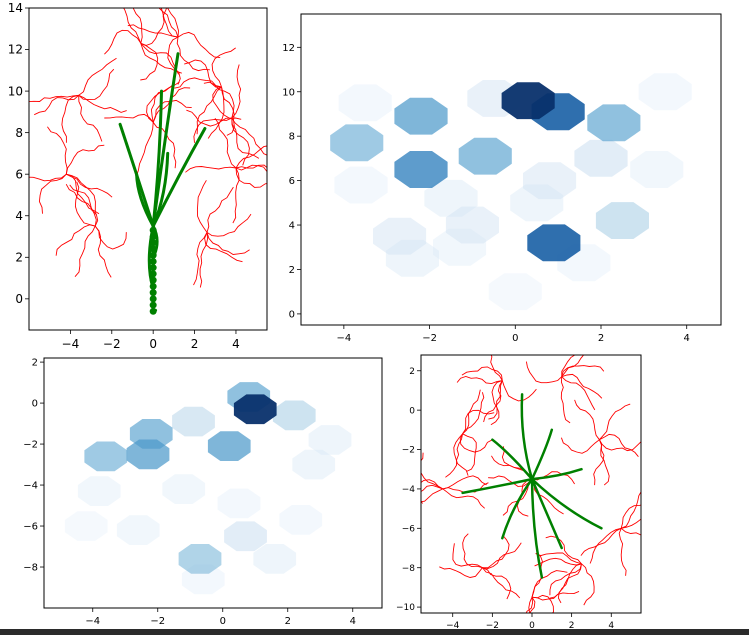 Image resolution: width=749 pixels, height=635 pixels. Describe the element at coordinates (527, 437) in the screenshot. I see `top-tree-green-branch` at that location.